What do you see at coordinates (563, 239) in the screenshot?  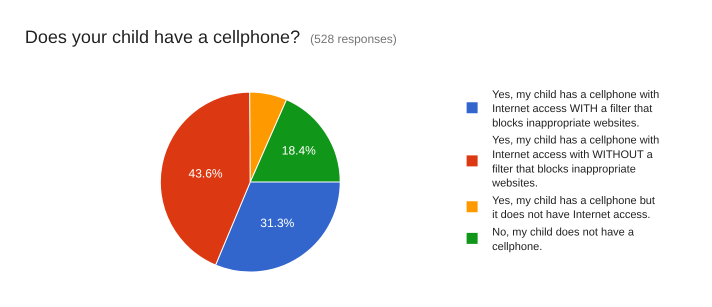 I see `legend-label: No, my child does not have a cellphone.` at bounding box center [563, 239].